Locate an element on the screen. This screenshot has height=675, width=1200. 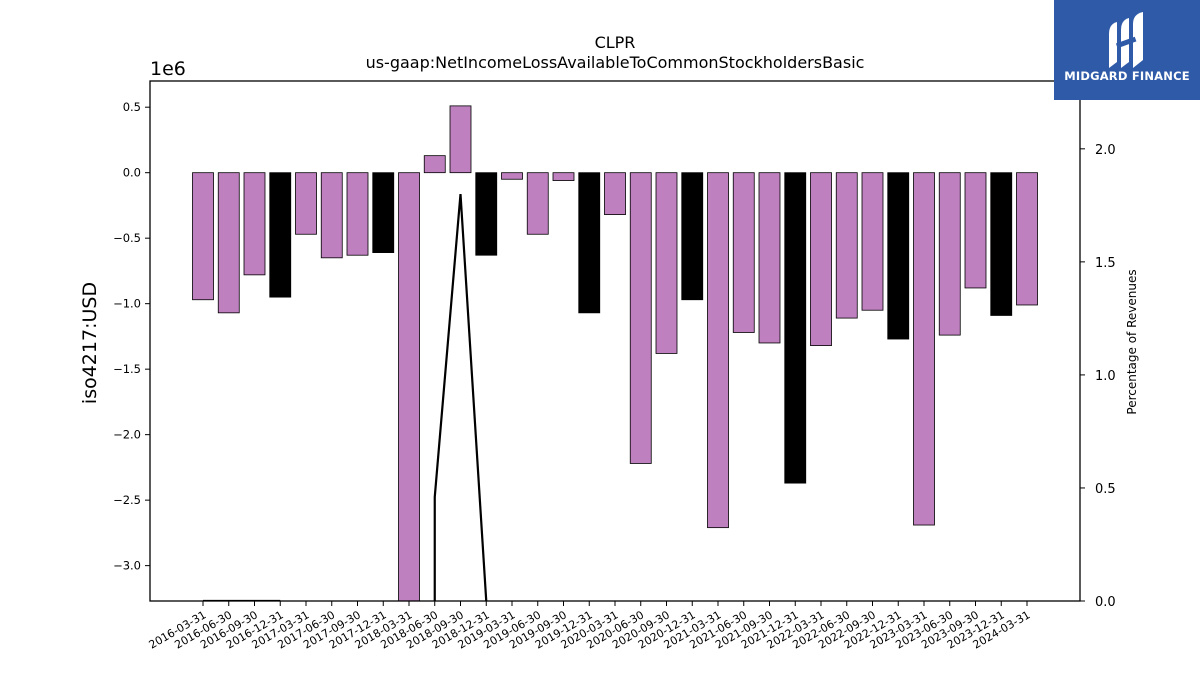
brand-logo: MIDGARD FINANCE is located at coordinates (1127, 50).